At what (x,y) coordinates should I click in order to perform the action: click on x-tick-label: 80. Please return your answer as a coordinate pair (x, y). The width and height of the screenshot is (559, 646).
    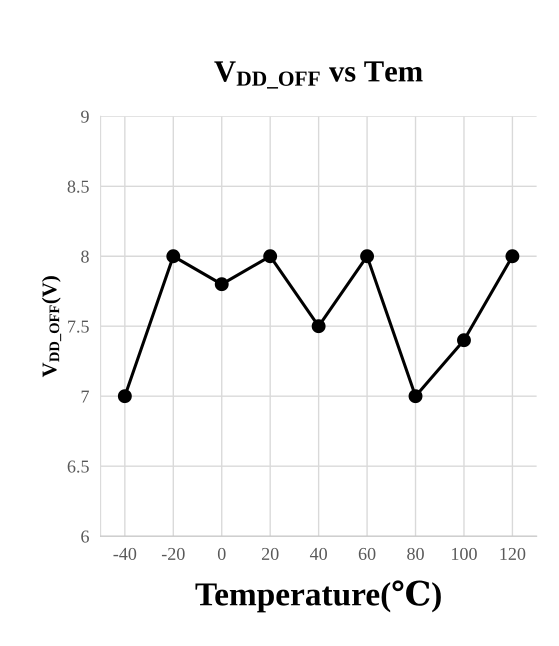
    Looking at the image, I should click on (415, 554).